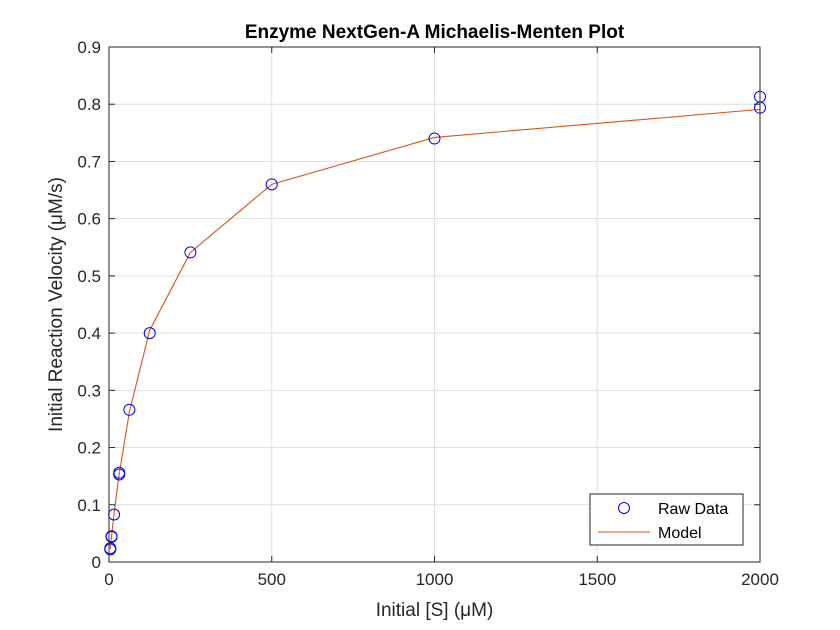 This screenshot has height=630, width=840. Describe the element at coordinates (96, 562) in the screenshot. I see `y-tick-label: 0` at that location.